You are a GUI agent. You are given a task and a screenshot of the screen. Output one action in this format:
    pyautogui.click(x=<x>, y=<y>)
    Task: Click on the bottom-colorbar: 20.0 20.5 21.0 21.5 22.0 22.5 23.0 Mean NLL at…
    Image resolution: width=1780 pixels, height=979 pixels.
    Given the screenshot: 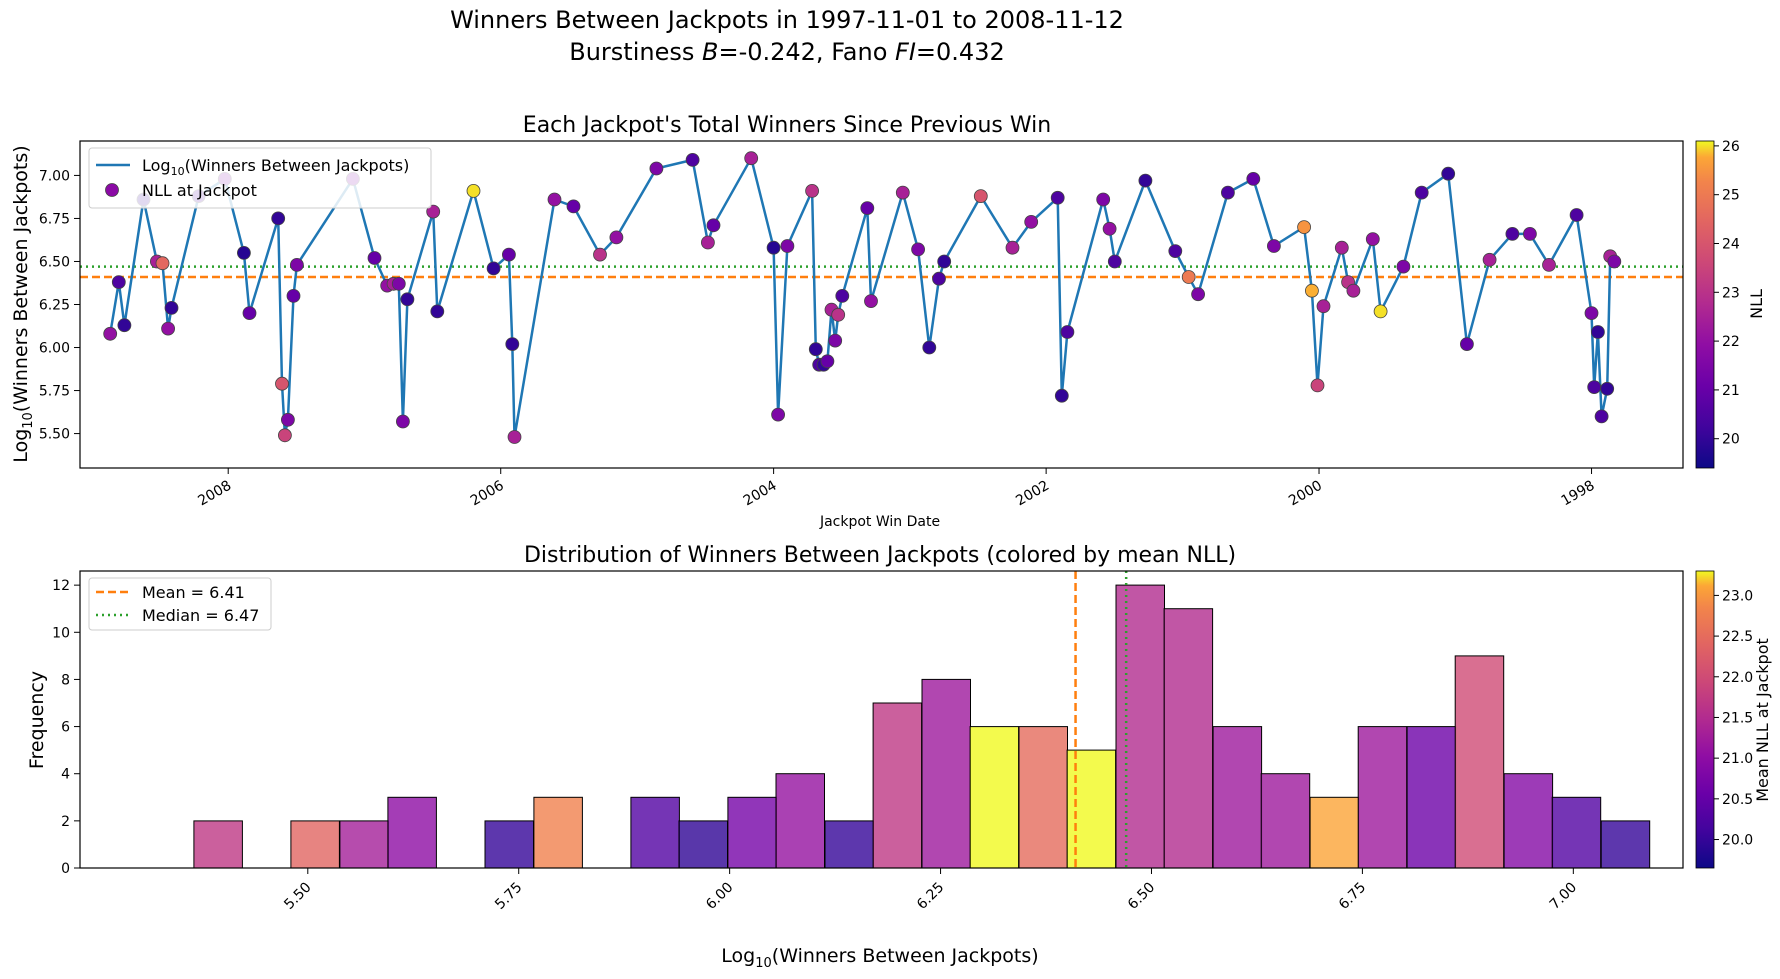 What is the action you would take?
    pyautogui.click(x=1733, y=719)
    